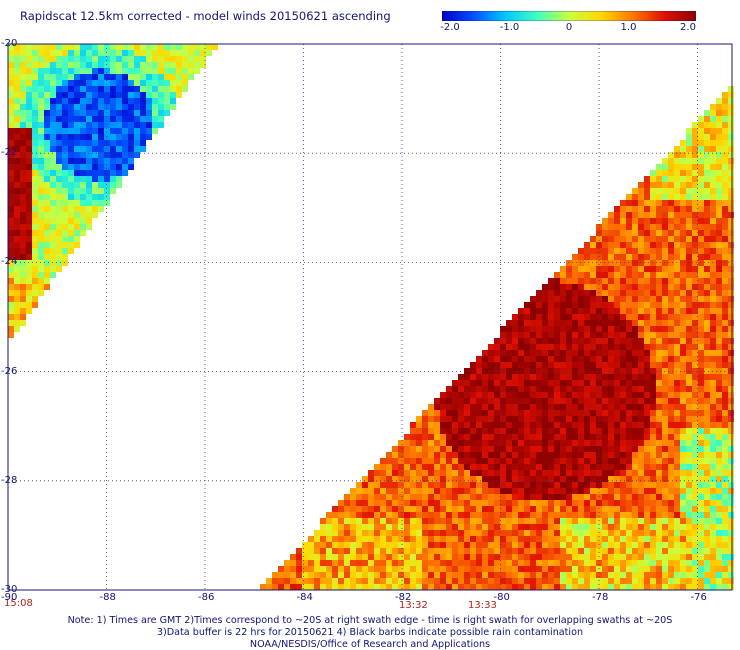 The image size is (740, 650). What do you see at coordinates (413, 605) in the screenshot?
I see `swath-time-middle: 13:32` at bounding box center [413, 605].